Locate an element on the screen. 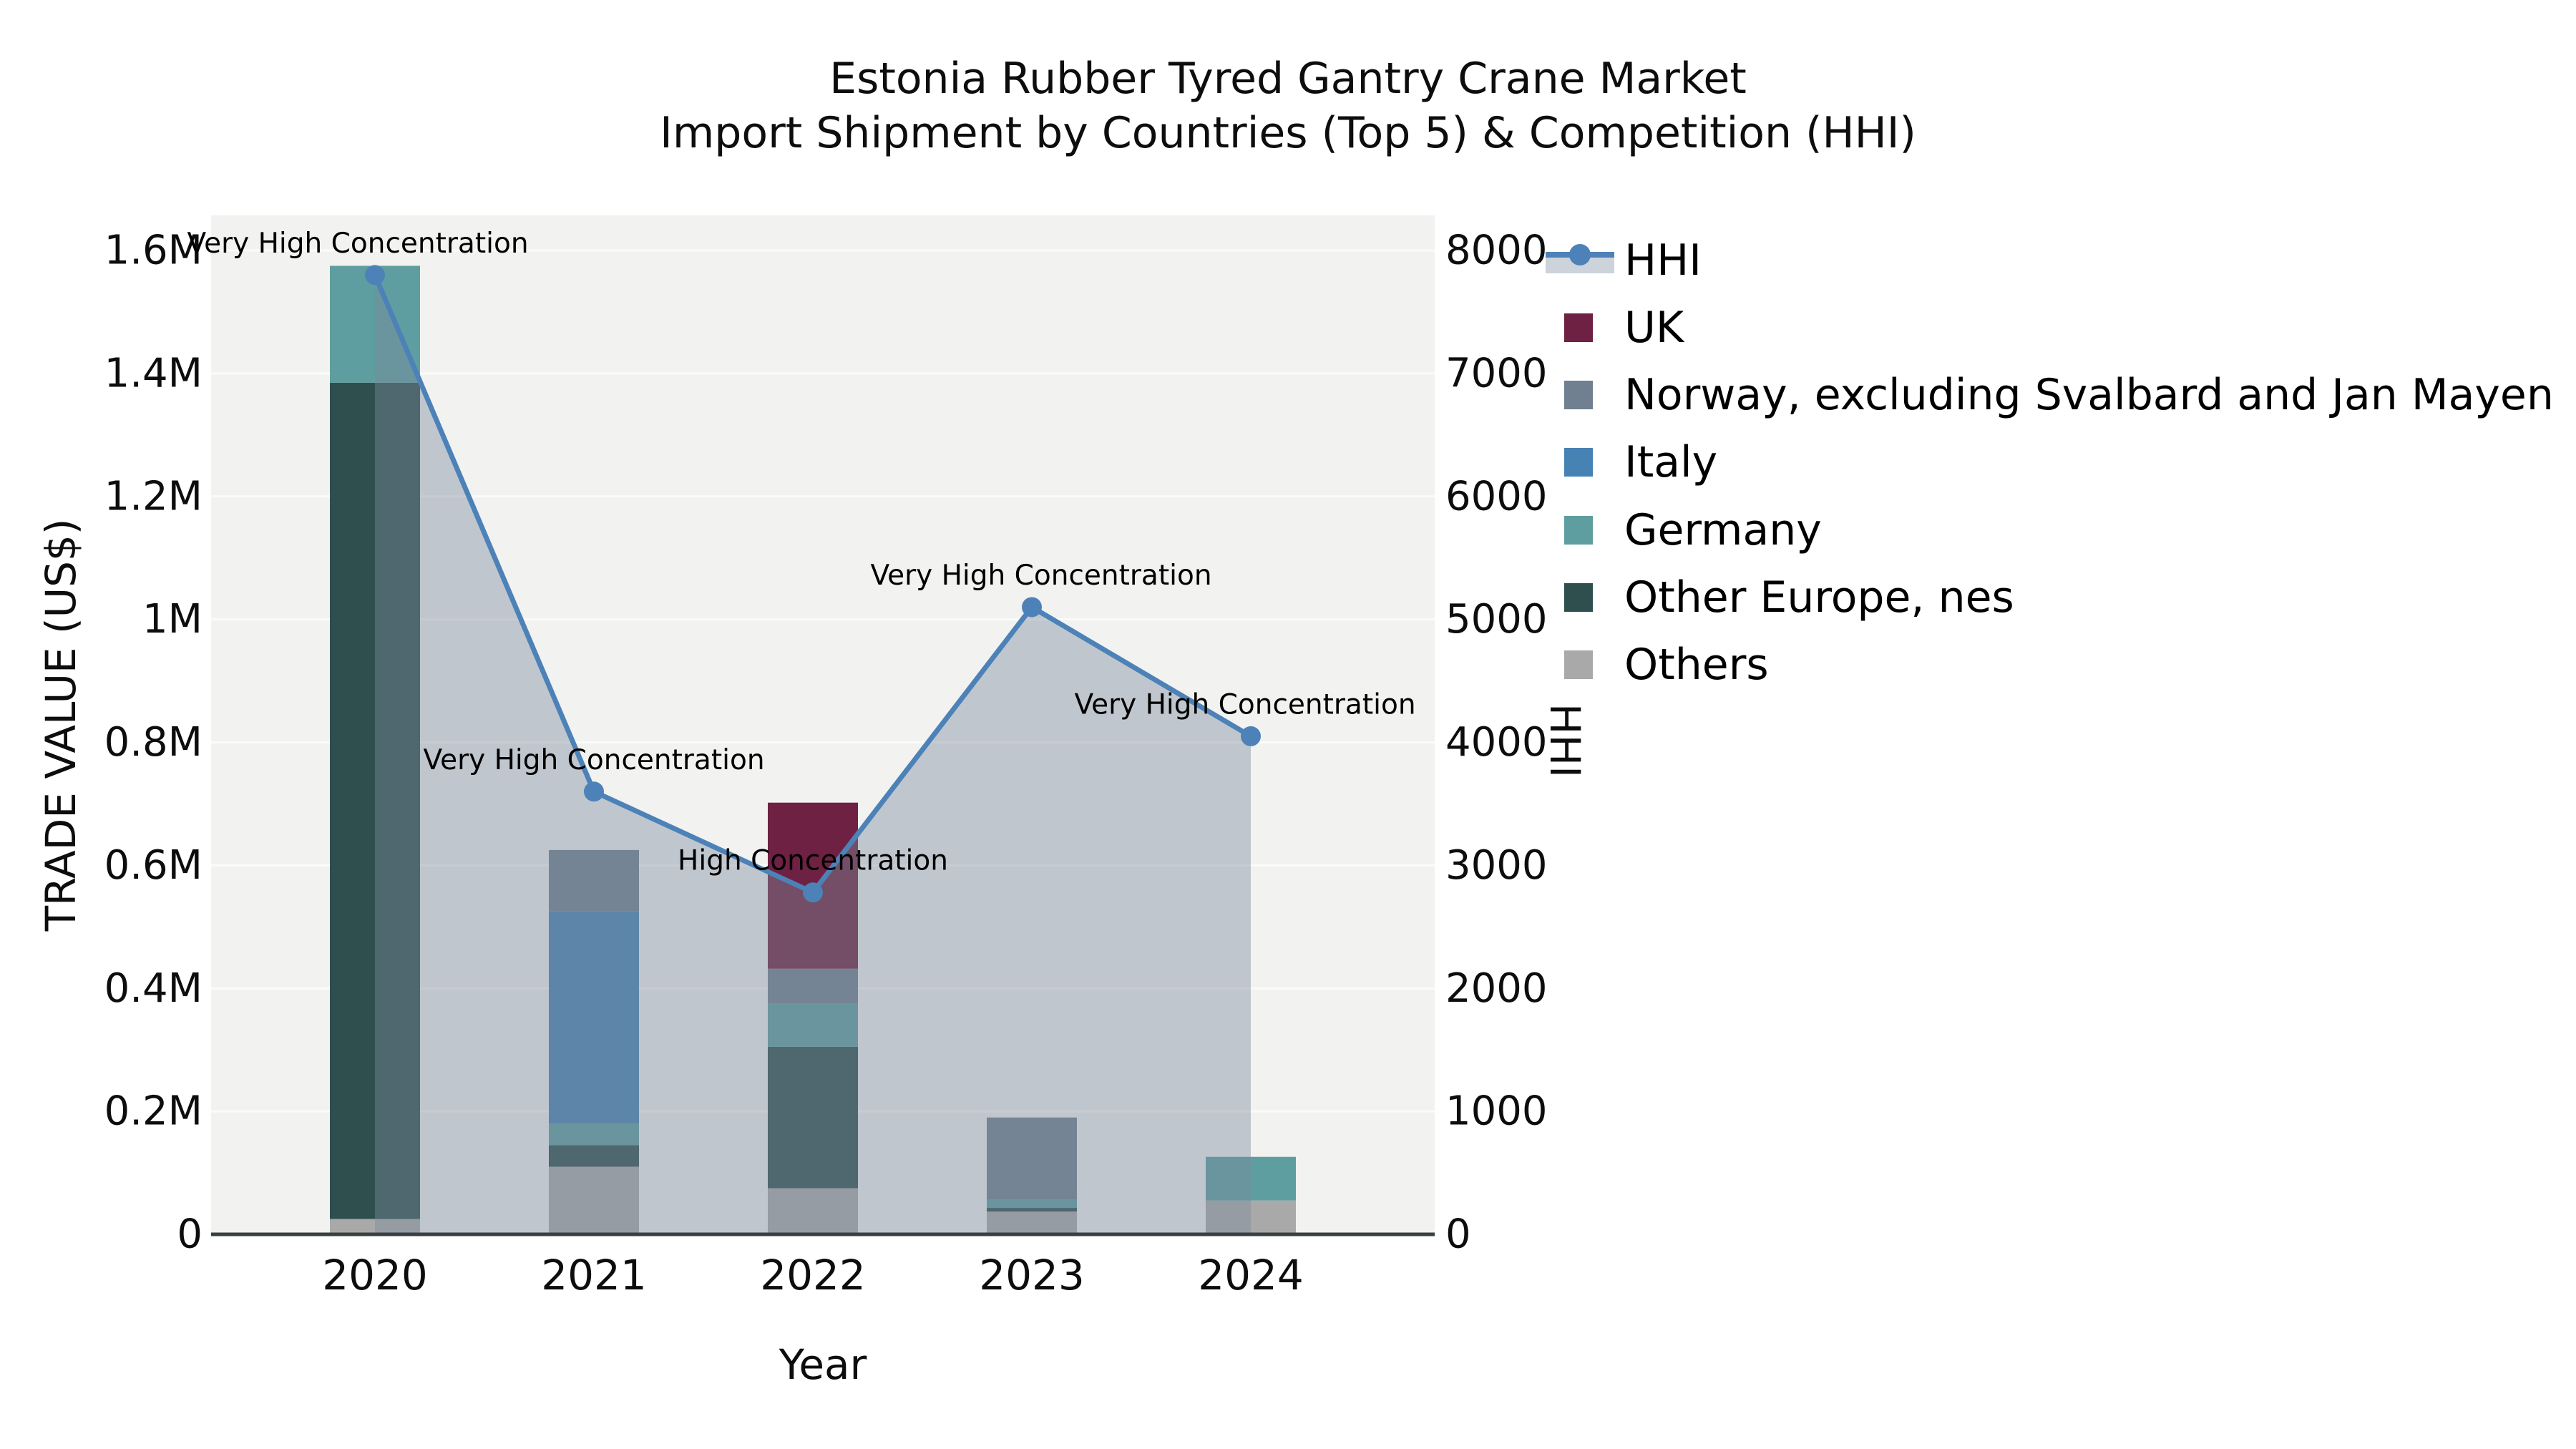 Image resolution: width=2576 pixels, height=1449 pixels. x-tick-label: 2023 is located at coordinates (1032, 1275).